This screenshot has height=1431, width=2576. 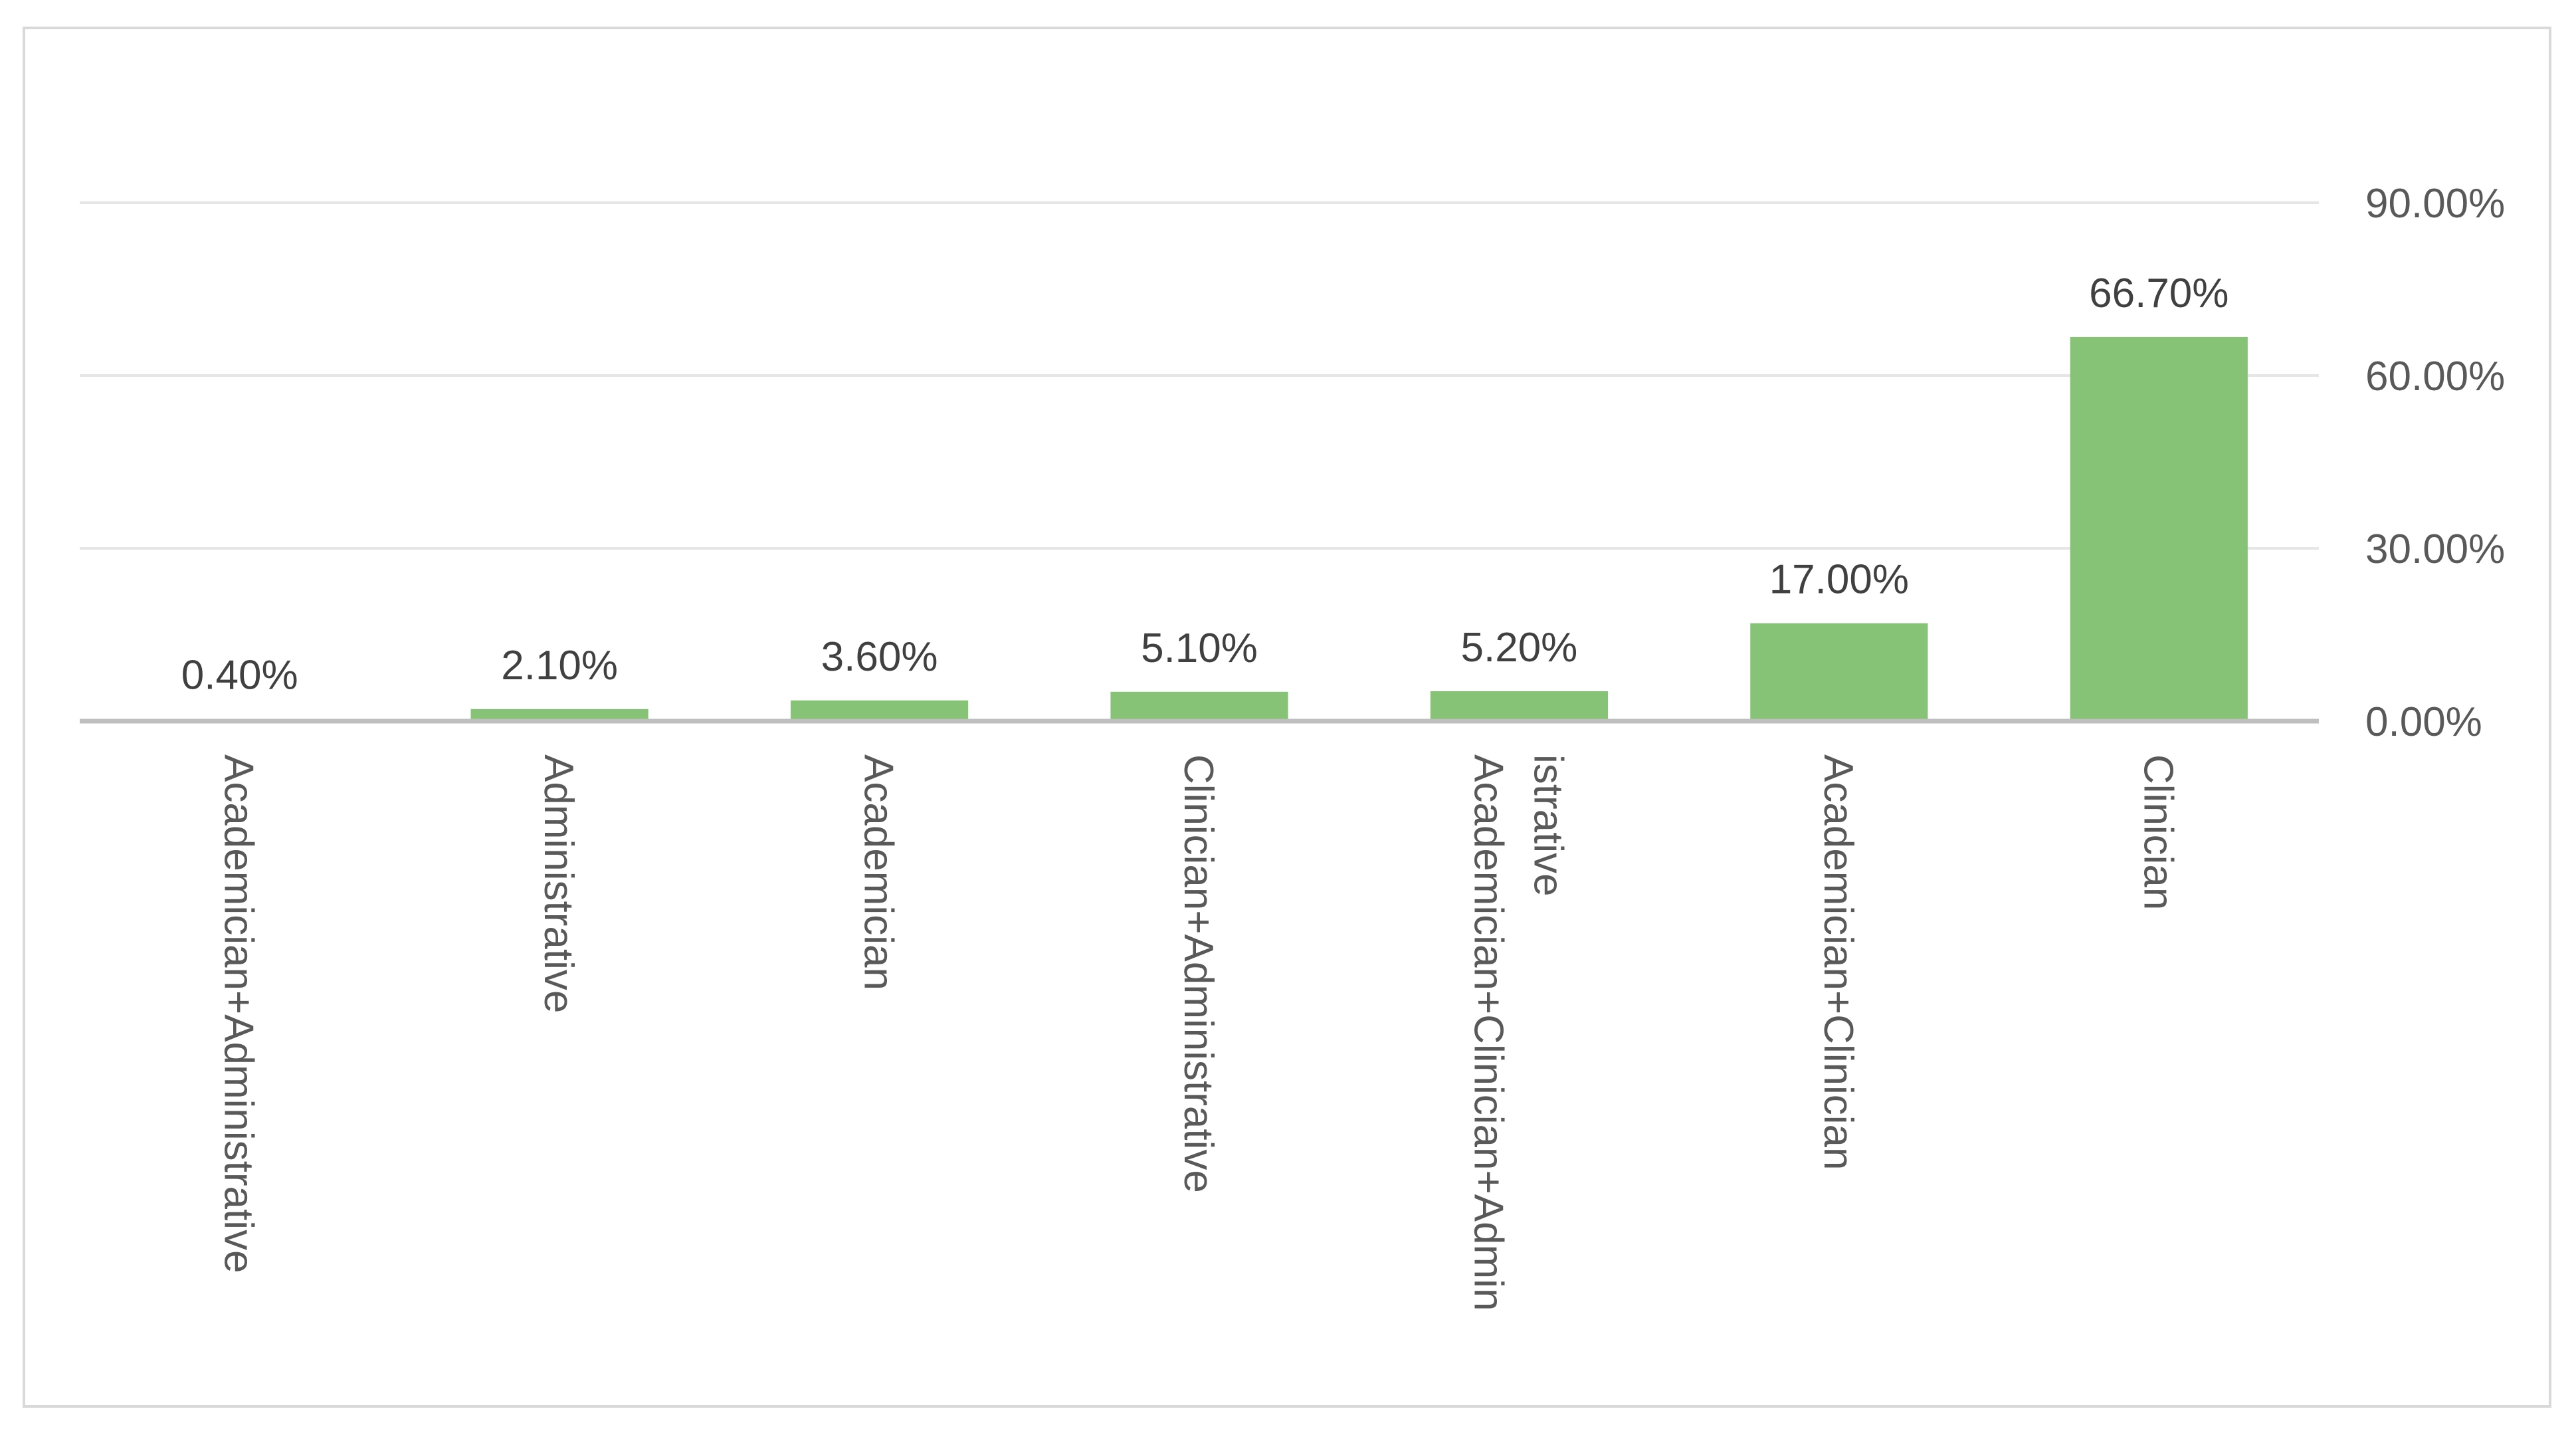 What do you see at coordinates (1839, 580) in the screenshot?
I see `data-label: 17.00%` at bounding box center [1839, 580].